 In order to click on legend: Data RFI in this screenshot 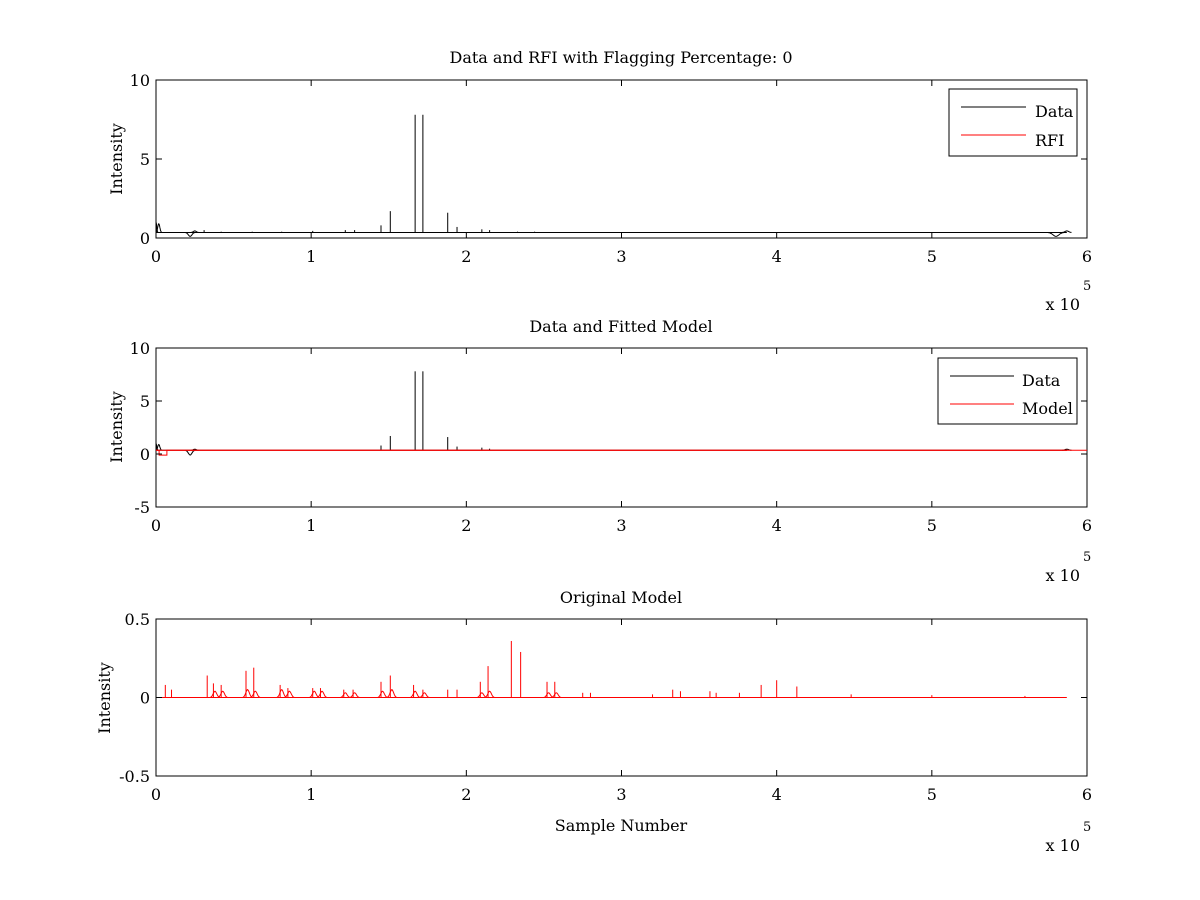, I will do `click(1013, 122)`.